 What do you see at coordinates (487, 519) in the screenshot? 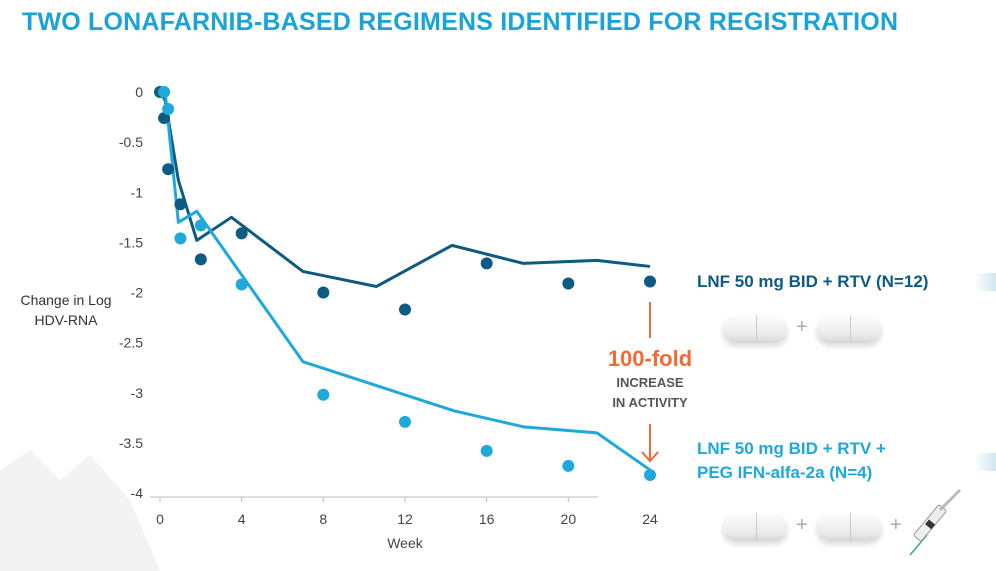
I see `x-tick-label: 16` at bounding box center [487, 519].